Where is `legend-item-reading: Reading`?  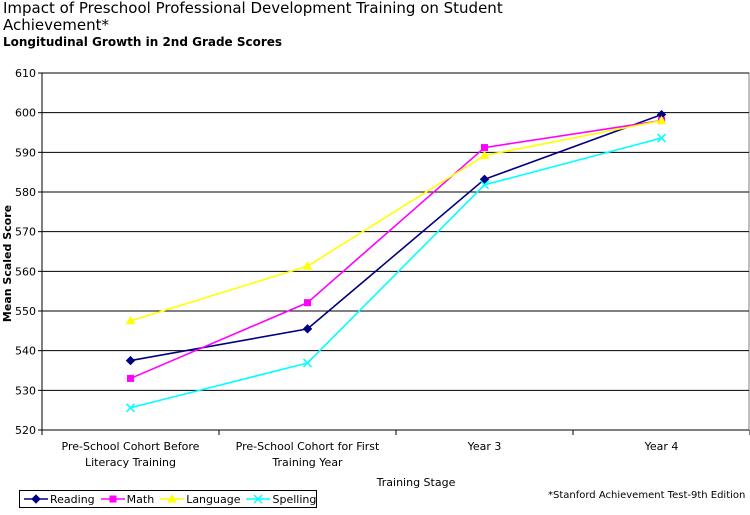 legend-item-reading: Reading is located at coordinates (59, 499).